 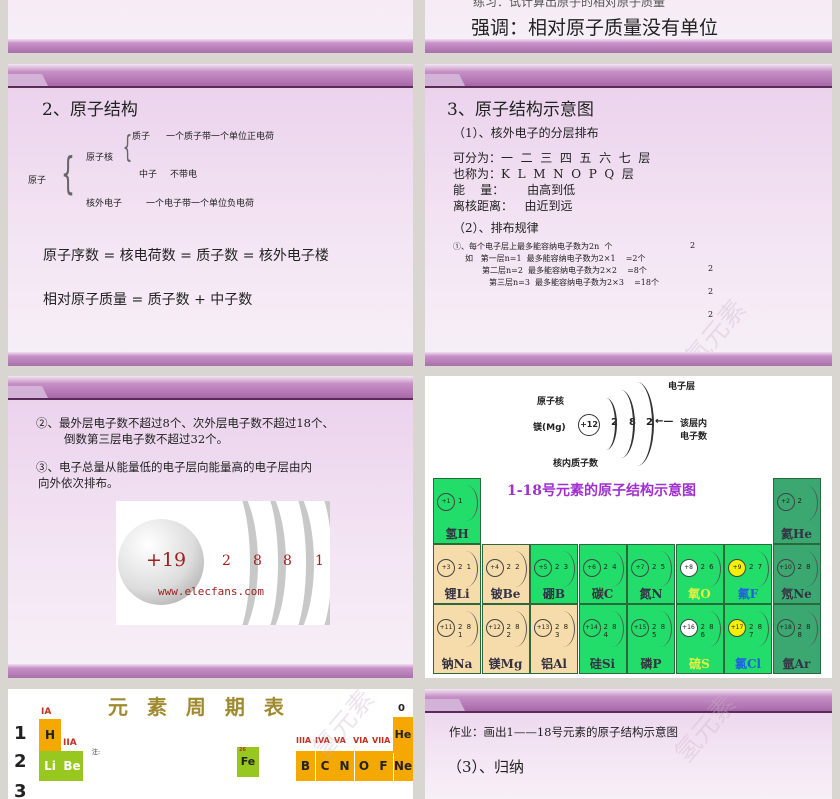 What do you see at coordinates (694, 424) in the screenshot?
I see `label-count: 该层内` at bounding box center [694, 424].